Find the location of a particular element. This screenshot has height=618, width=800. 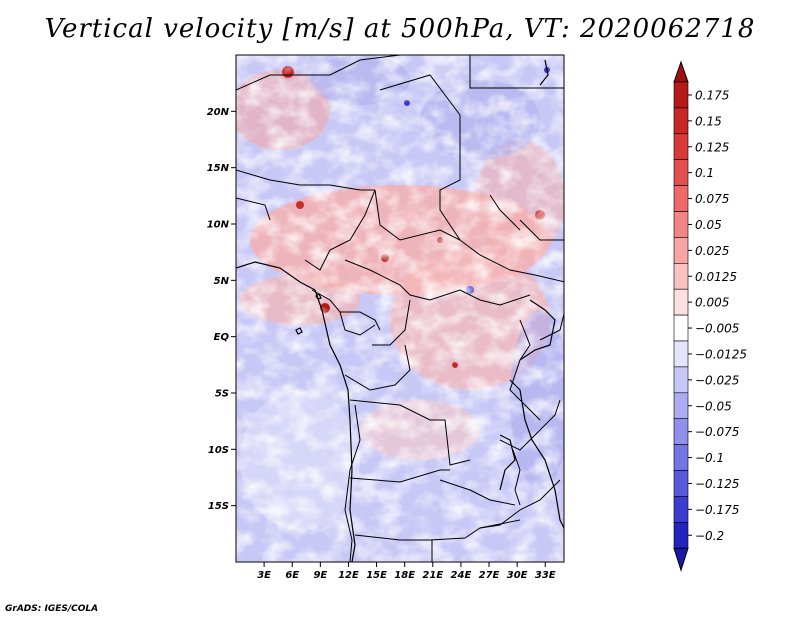

lon-tick-label: 24E is located at coordinates (461, 575).